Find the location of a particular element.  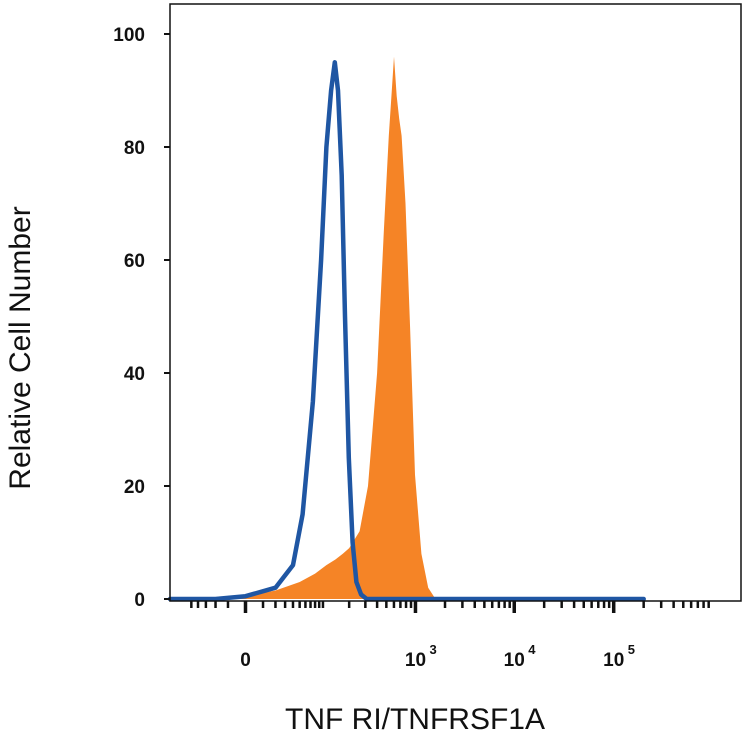

y-tick-label: 100 is located at coordinates (129, 35).